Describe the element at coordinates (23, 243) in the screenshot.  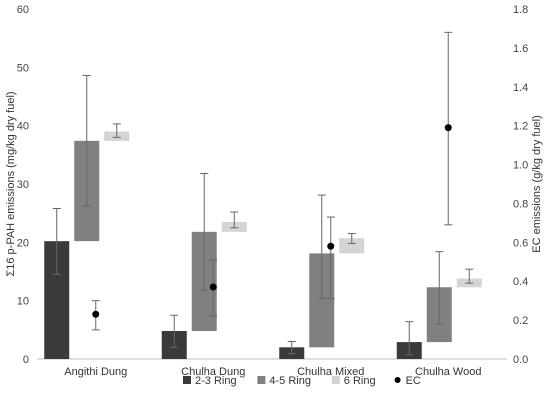
I see `y-tick-label: 20` at that location.